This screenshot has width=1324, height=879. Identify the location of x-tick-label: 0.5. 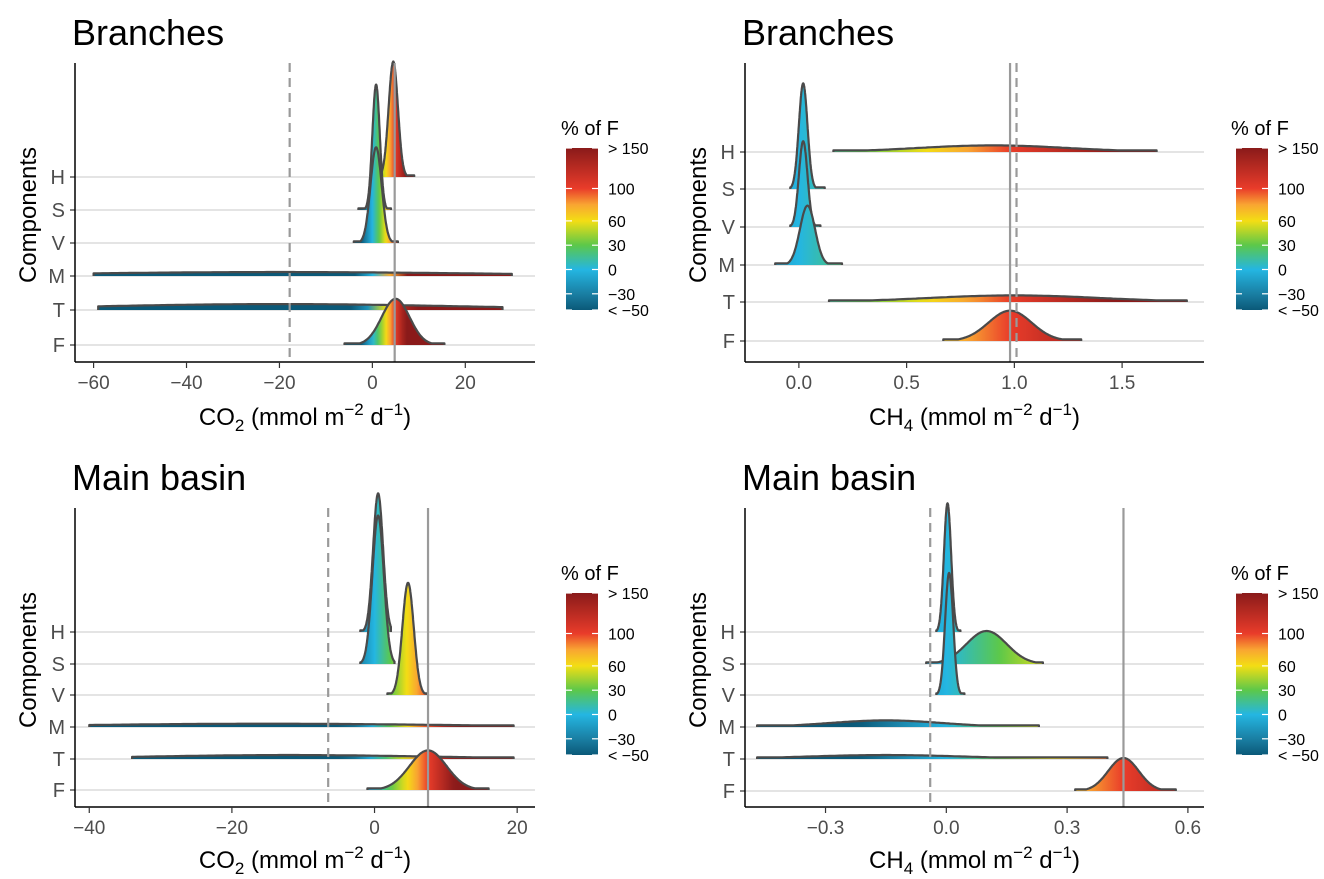
(906, 383).